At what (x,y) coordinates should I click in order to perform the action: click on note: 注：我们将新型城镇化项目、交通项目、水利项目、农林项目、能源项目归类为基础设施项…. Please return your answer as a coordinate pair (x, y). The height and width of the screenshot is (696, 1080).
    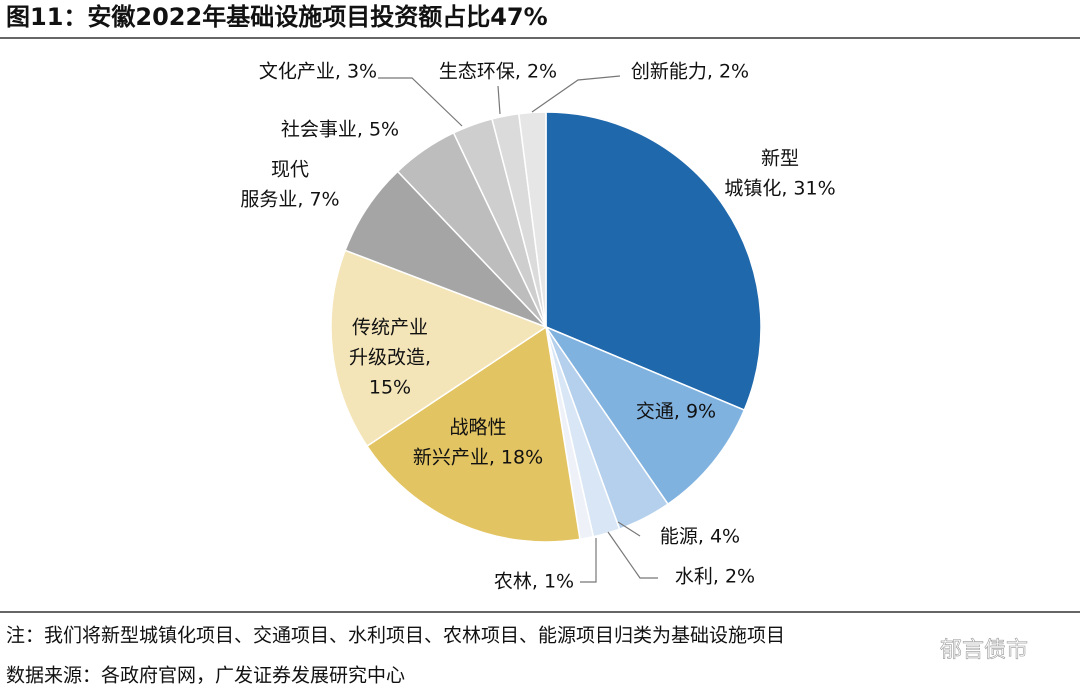
    Looking at the image, I should click on (395, 636).